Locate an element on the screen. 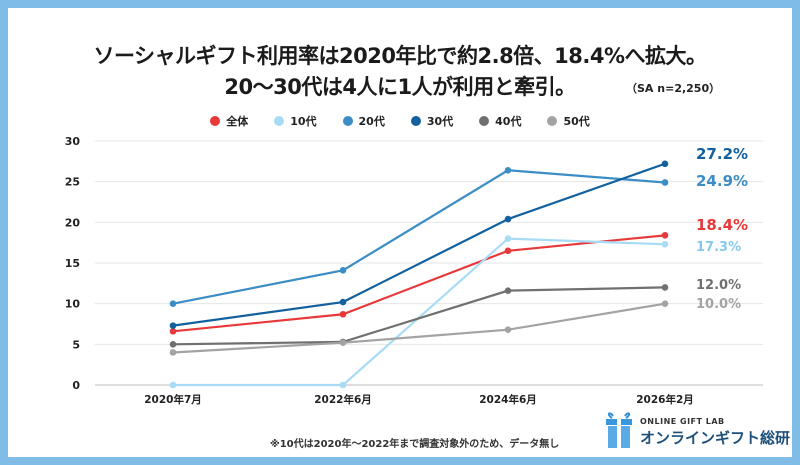 This screenshot has width=800, height=465. end-value-label: 24.9% is located at coordinates (722, 181).